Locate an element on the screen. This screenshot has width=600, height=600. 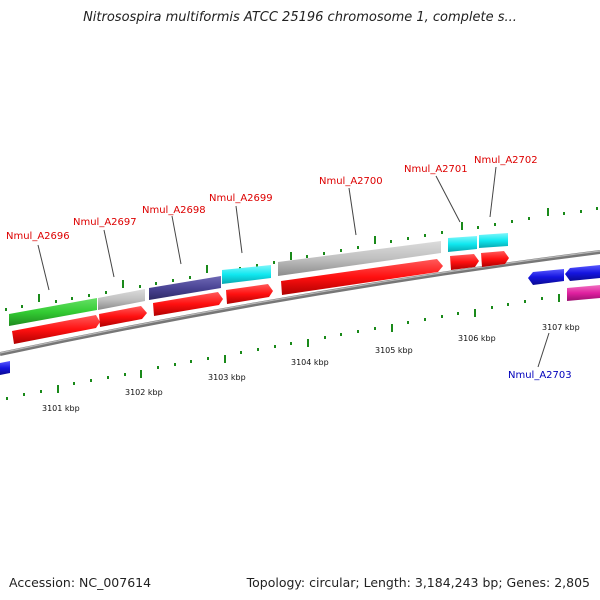
gene-arrow-Nmul_A2700 is located at coordinates (362, 277).